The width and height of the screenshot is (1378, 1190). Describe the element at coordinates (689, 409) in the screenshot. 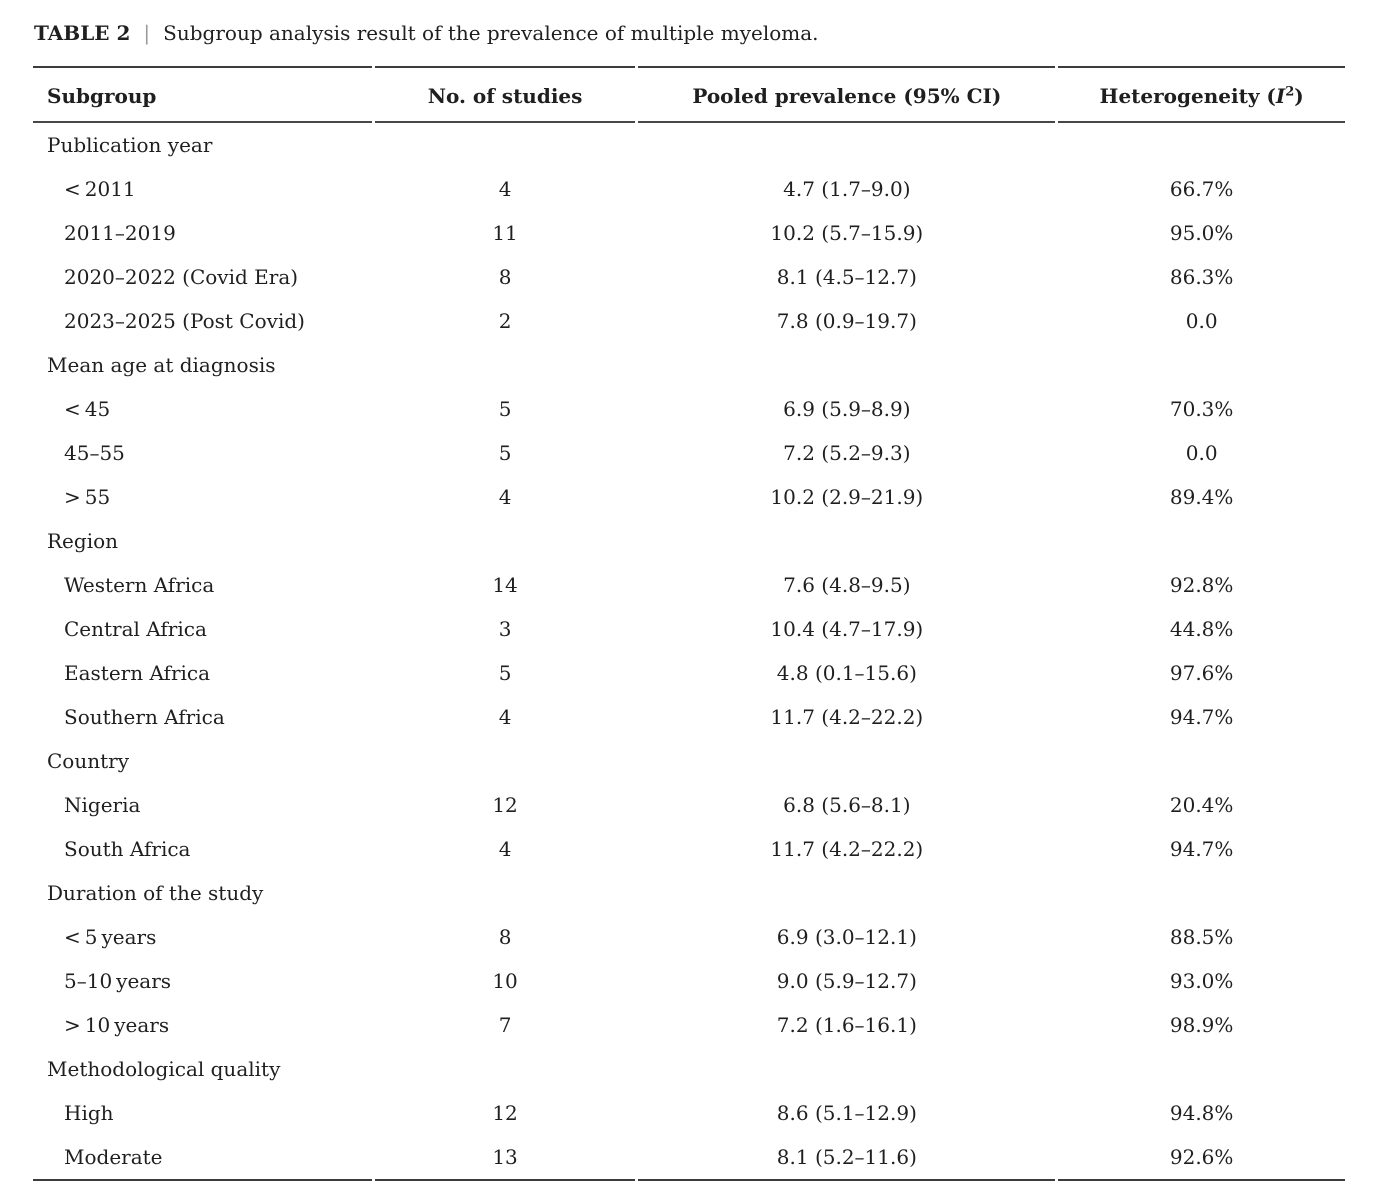

I see `table-row: < 45 5 6.9 (5.9–8.9) 70.3%` at that location.